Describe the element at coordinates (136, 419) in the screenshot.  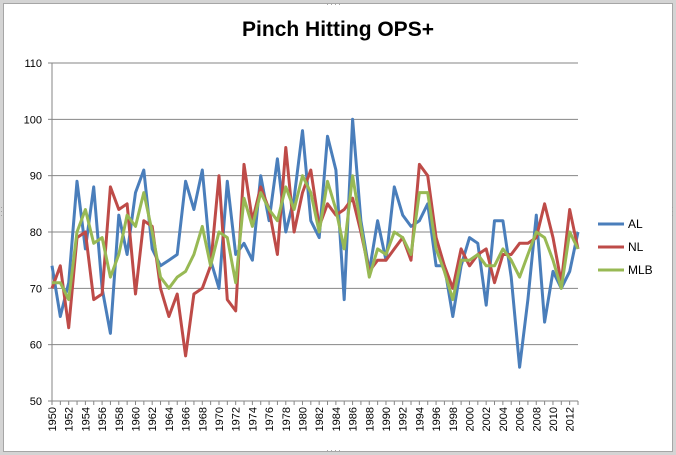
I see `x-tick-label: 1960` at that location.